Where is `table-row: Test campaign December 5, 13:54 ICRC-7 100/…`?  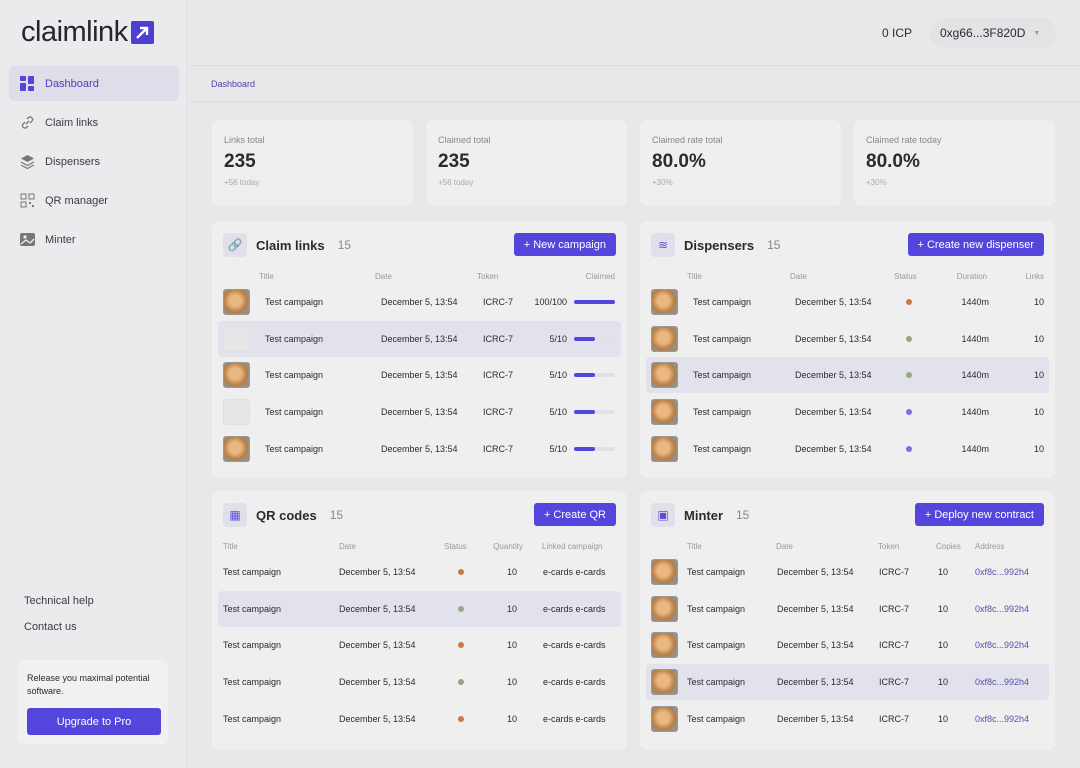 table-row: Test campaign December 5, 13:54 ICRC-7 100/… is located at coordinates (419, 302).